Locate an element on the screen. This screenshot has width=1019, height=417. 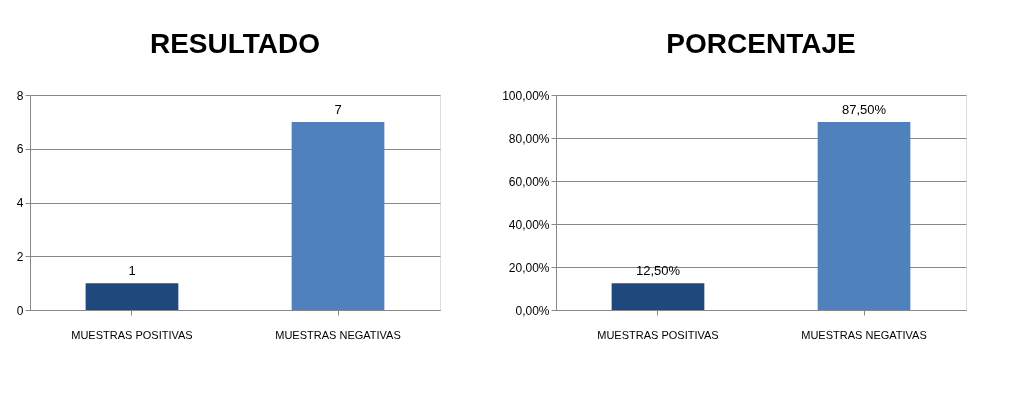
data-label: 7 is located at coordinates (338, 109).